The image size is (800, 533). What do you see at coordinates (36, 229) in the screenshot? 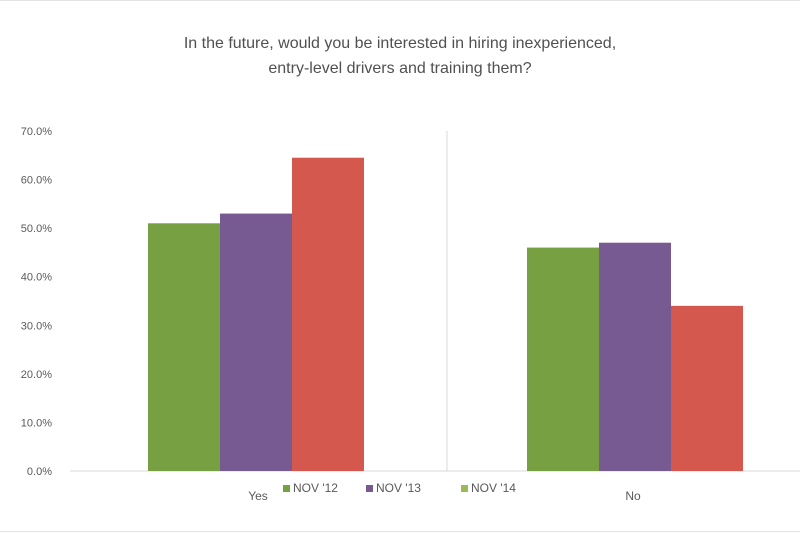
I see `y-tick-label: 50.0%` at bounding box center [36, 229].